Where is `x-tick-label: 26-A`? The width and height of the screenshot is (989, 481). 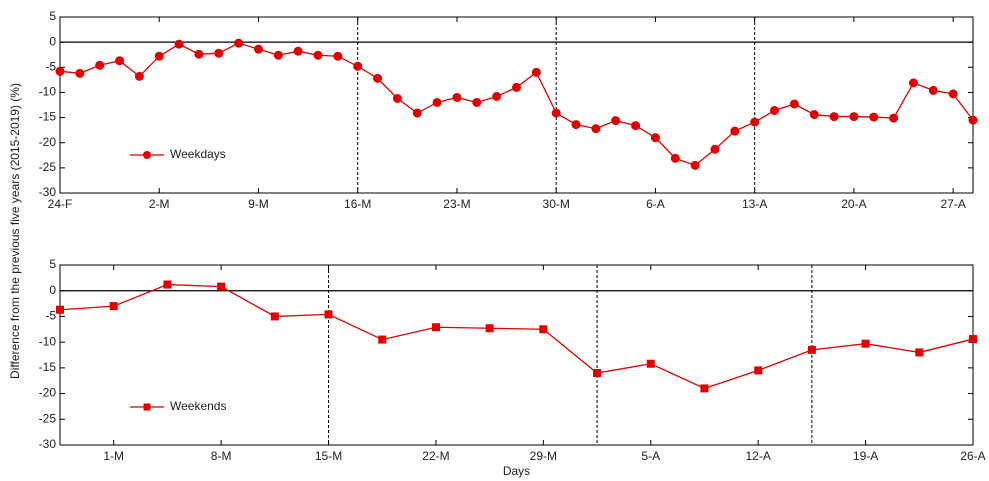 x-tick-label: 26-A is located at coordinates (972, 456).